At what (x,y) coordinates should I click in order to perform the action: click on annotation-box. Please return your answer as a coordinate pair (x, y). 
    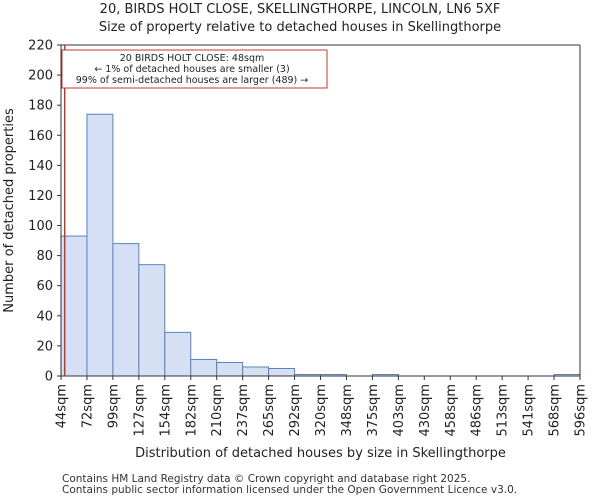
    Looking at the image, I should click on (194, 69).